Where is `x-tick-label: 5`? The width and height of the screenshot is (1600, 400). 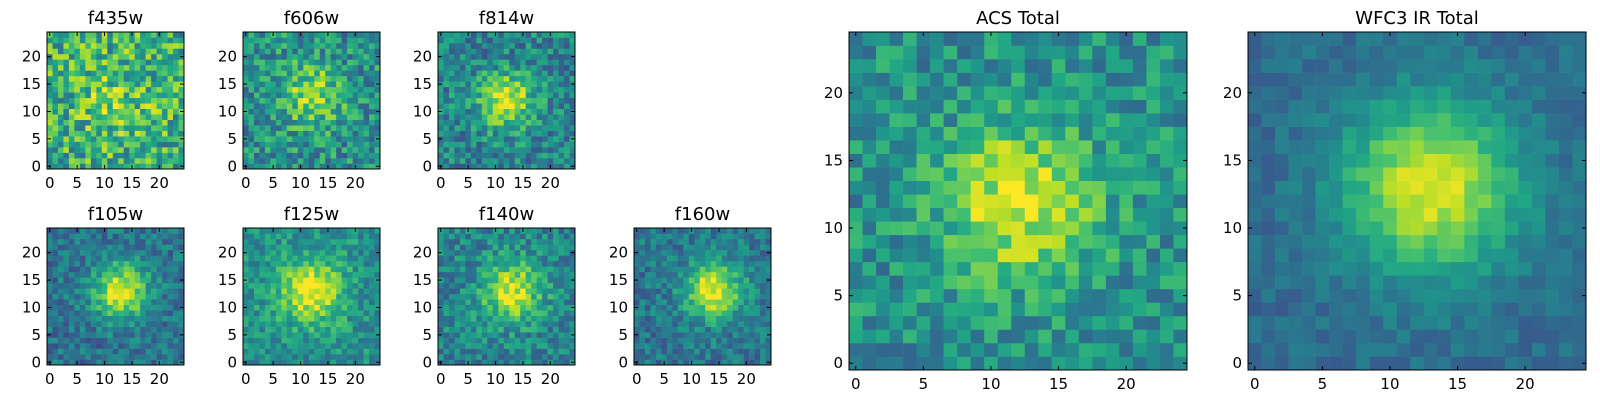 x-tick-label: 5 is located at coordinates (77, 183).